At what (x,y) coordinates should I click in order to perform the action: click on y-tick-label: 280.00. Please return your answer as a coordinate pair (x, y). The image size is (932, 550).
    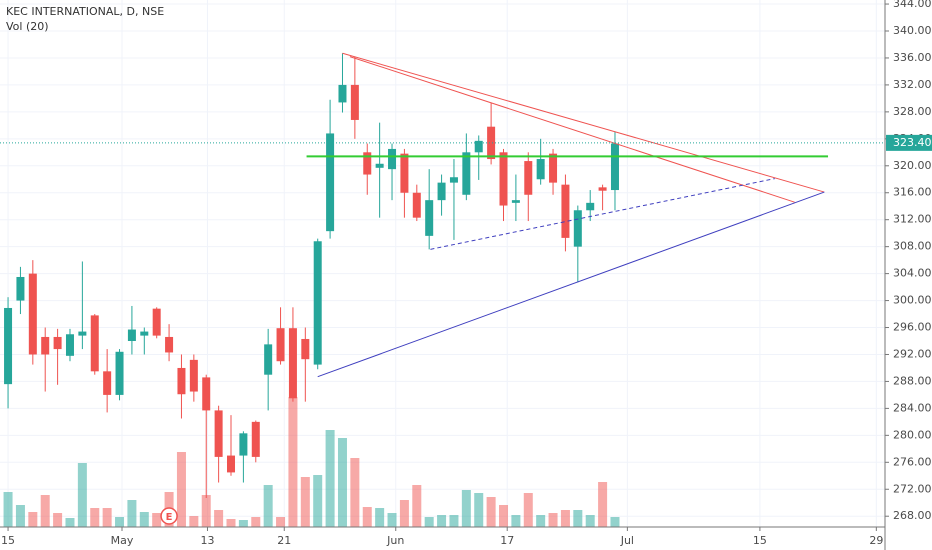
    Looking at the image, I should click on (912, 434).